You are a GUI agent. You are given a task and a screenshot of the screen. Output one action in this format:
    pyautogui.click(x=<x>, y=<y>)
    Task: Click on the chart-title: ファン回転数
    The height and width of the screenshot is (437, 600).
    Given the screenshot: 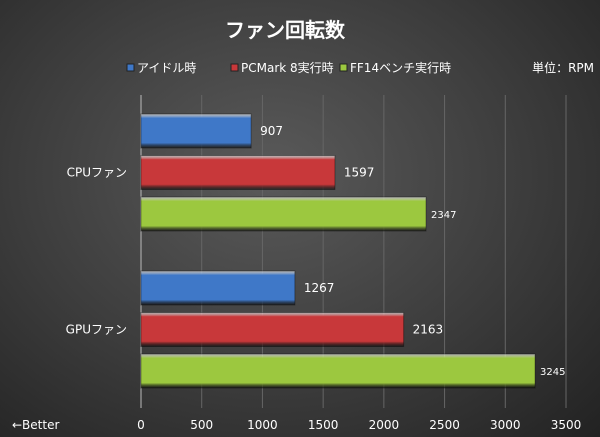 What is the action you would take?
    pyautogui.click(x=285, y=30)
    